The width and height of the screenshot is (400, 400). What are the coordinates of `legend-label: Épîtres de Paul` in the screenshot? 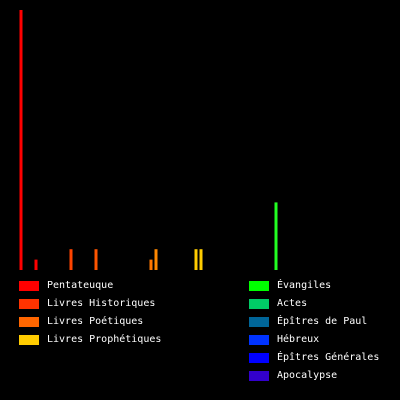 It's located at (322, 321).